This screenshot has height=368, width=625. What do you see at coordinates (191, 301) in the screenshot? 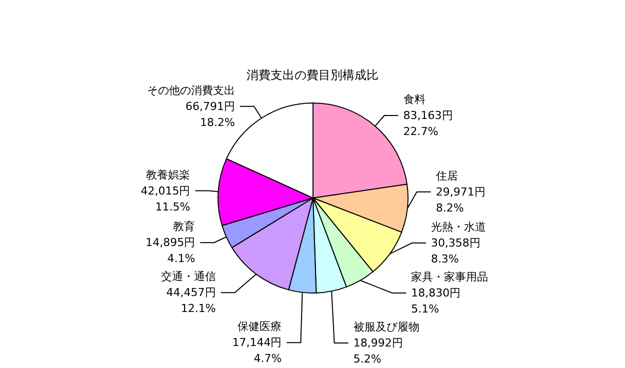
I see `data-label: 44,457円 12.1%` at bounding box center [191, 301].